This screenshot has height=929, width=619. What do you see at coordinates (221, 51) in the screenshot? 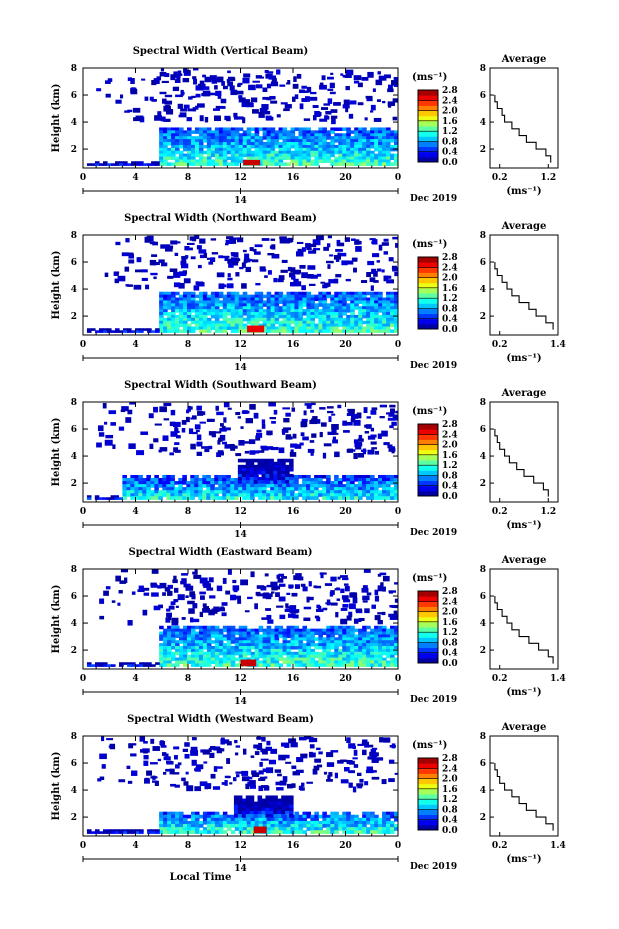
I see `panel-title: Spectral Width (Vertical Beam)` at bounding box center [221, 51].